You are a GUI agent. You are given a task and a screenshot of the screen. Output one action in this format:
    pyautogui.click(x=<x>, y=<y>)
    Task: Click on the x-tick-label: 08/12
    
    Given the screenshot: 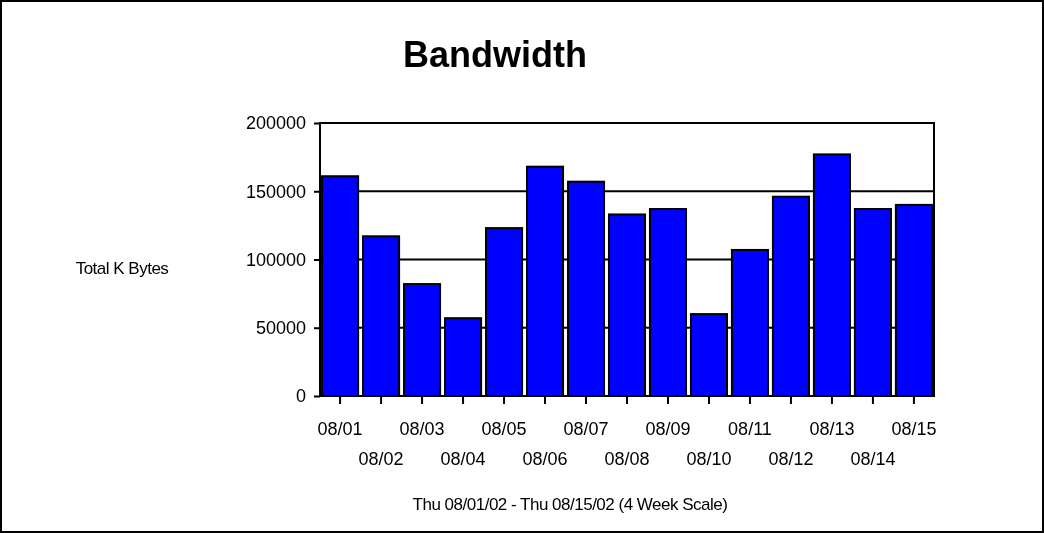 What is the action you would take?
    pyautogui.click(x=791, y=459)
    